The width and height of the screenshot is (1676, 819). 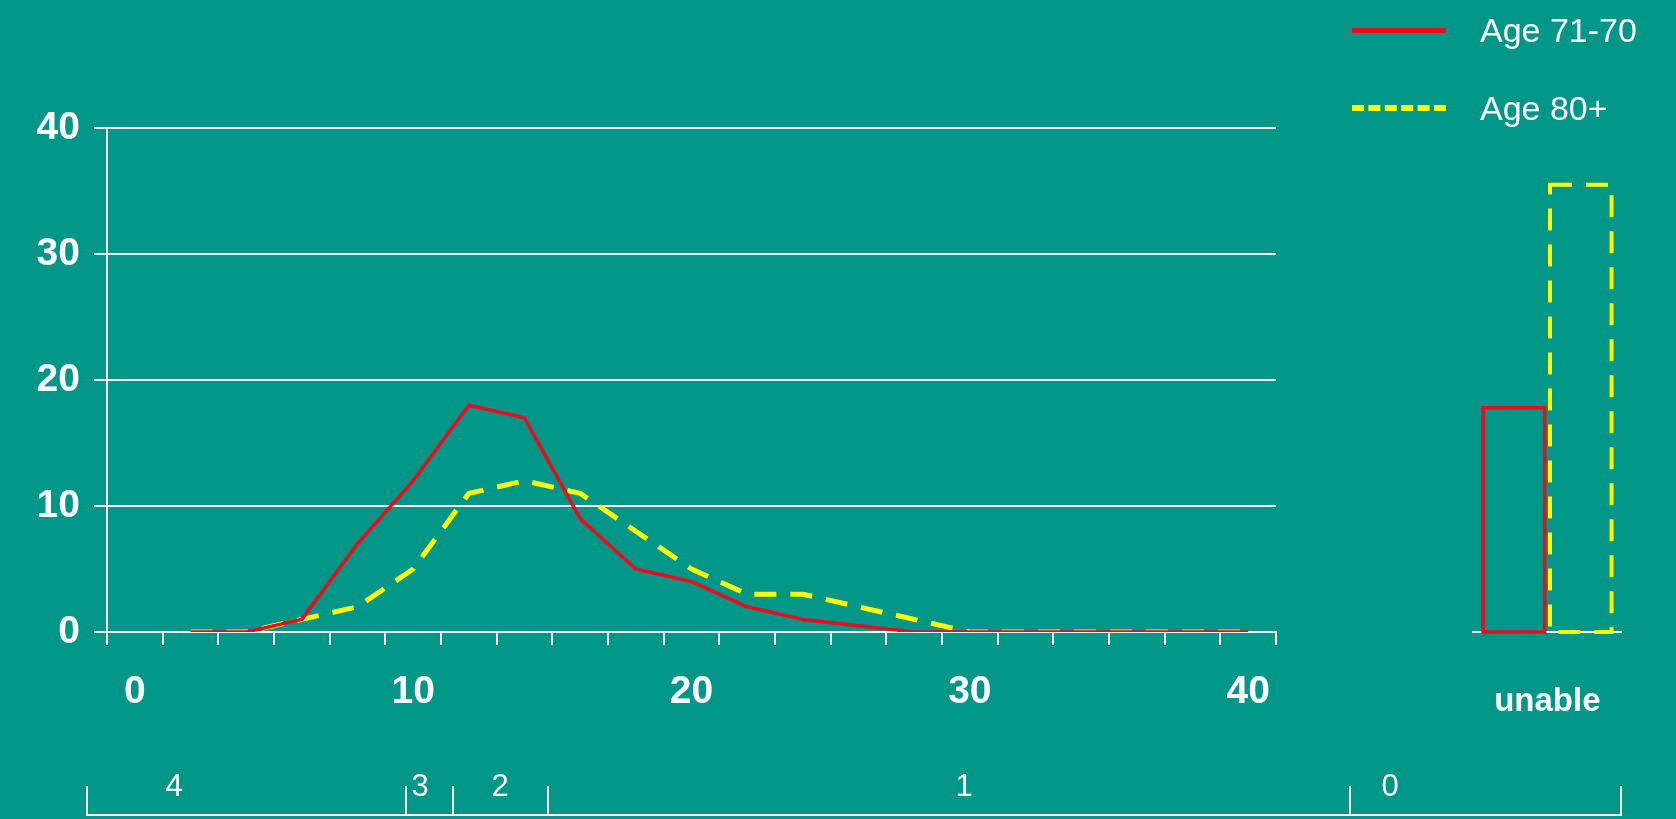 What do you see at coordinates (1390, 786) in the screenshot?
I see `text: 0` at bounding box center [1390, 786].